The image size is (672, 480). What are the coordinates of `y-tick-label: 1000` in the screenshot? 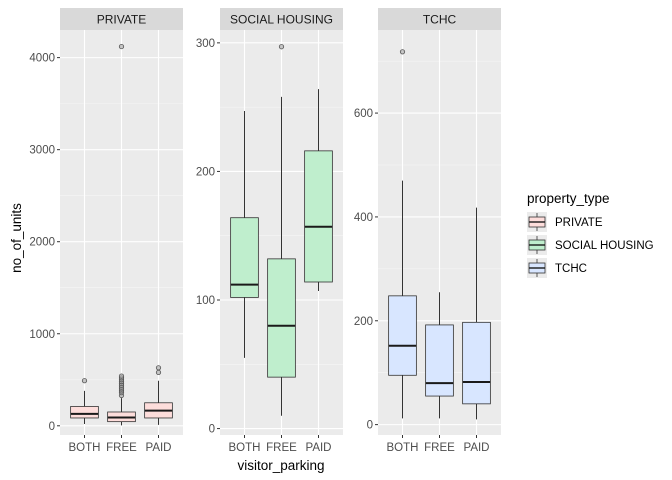 It's located at (42, 335).